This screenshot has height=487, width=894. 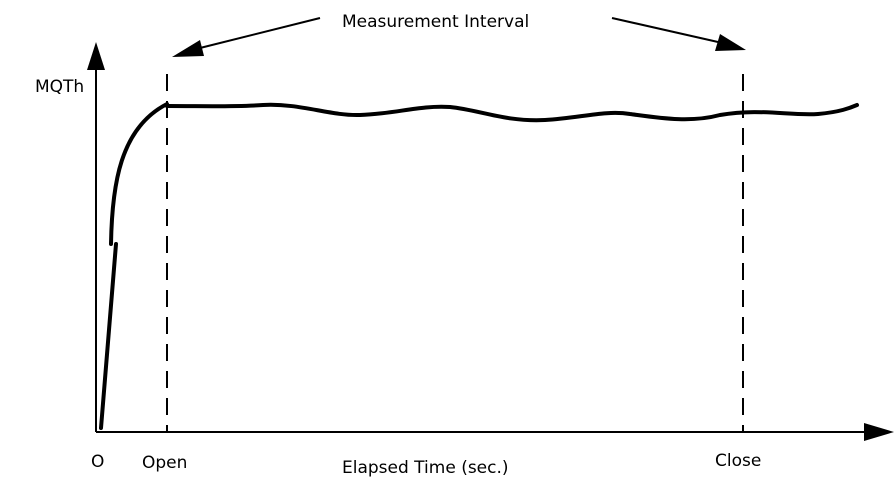 I want to click on y-axis-label: MQTh, so click(x=59, y=87).